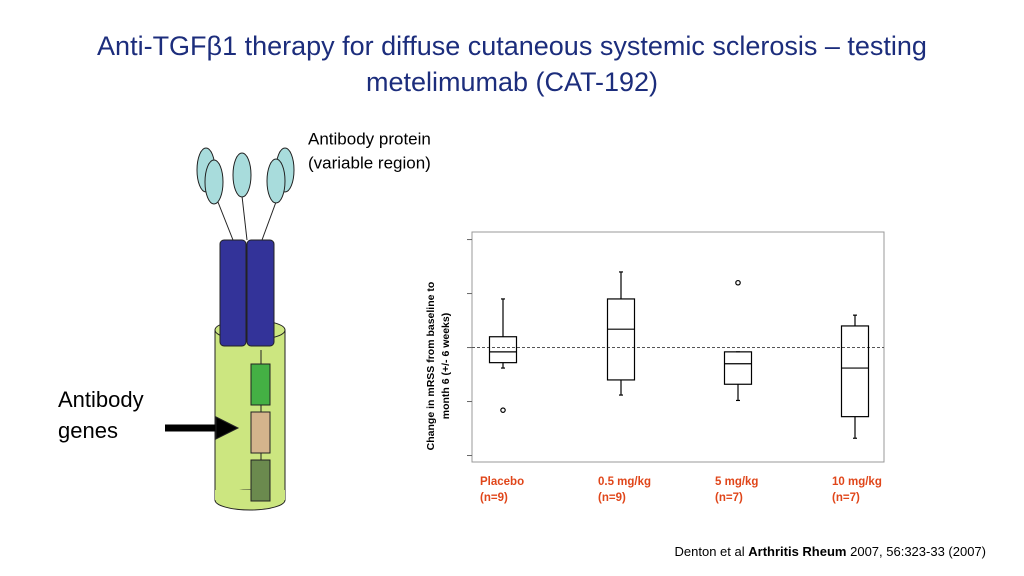 Image resolution: width=1024 pixels, height=576 pixels. Describe the element at coordinates (446, 366) in the screenshot. I see `y-axis-label: month 6 (+/- 6 weeks)` at that location.